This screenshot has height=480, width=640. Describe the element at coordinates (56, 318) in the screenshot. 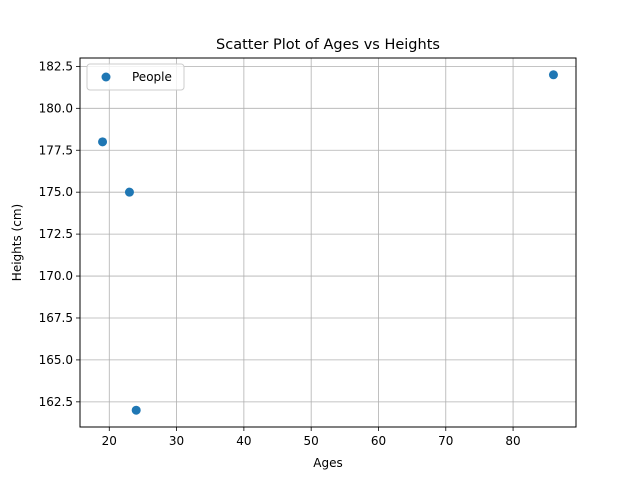

I see `y-tick-label: 167.5` at that location.